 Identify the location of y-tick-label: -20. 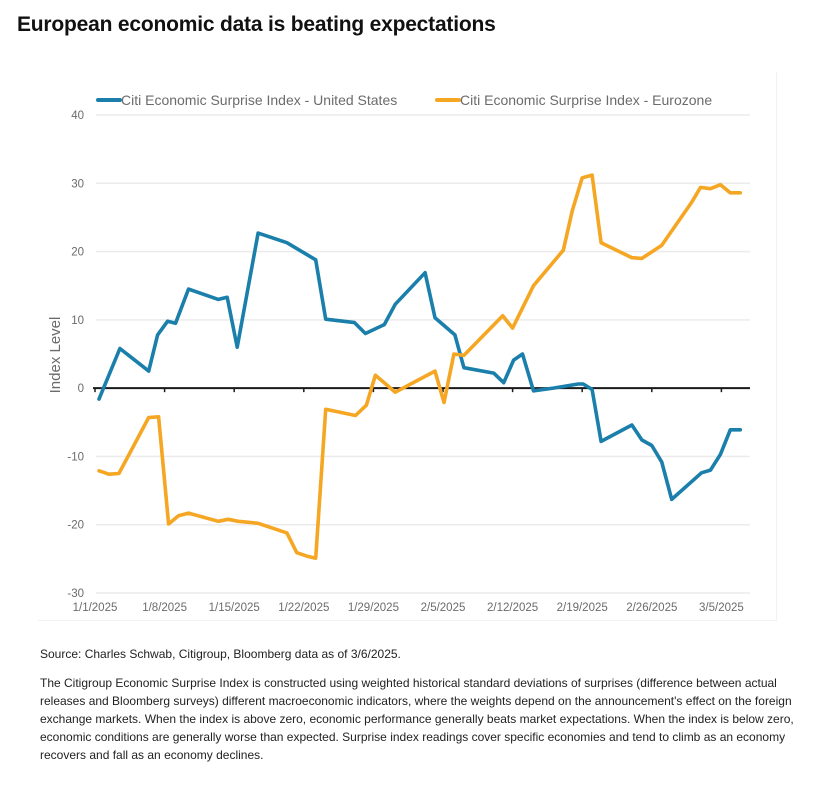
(75, 526).